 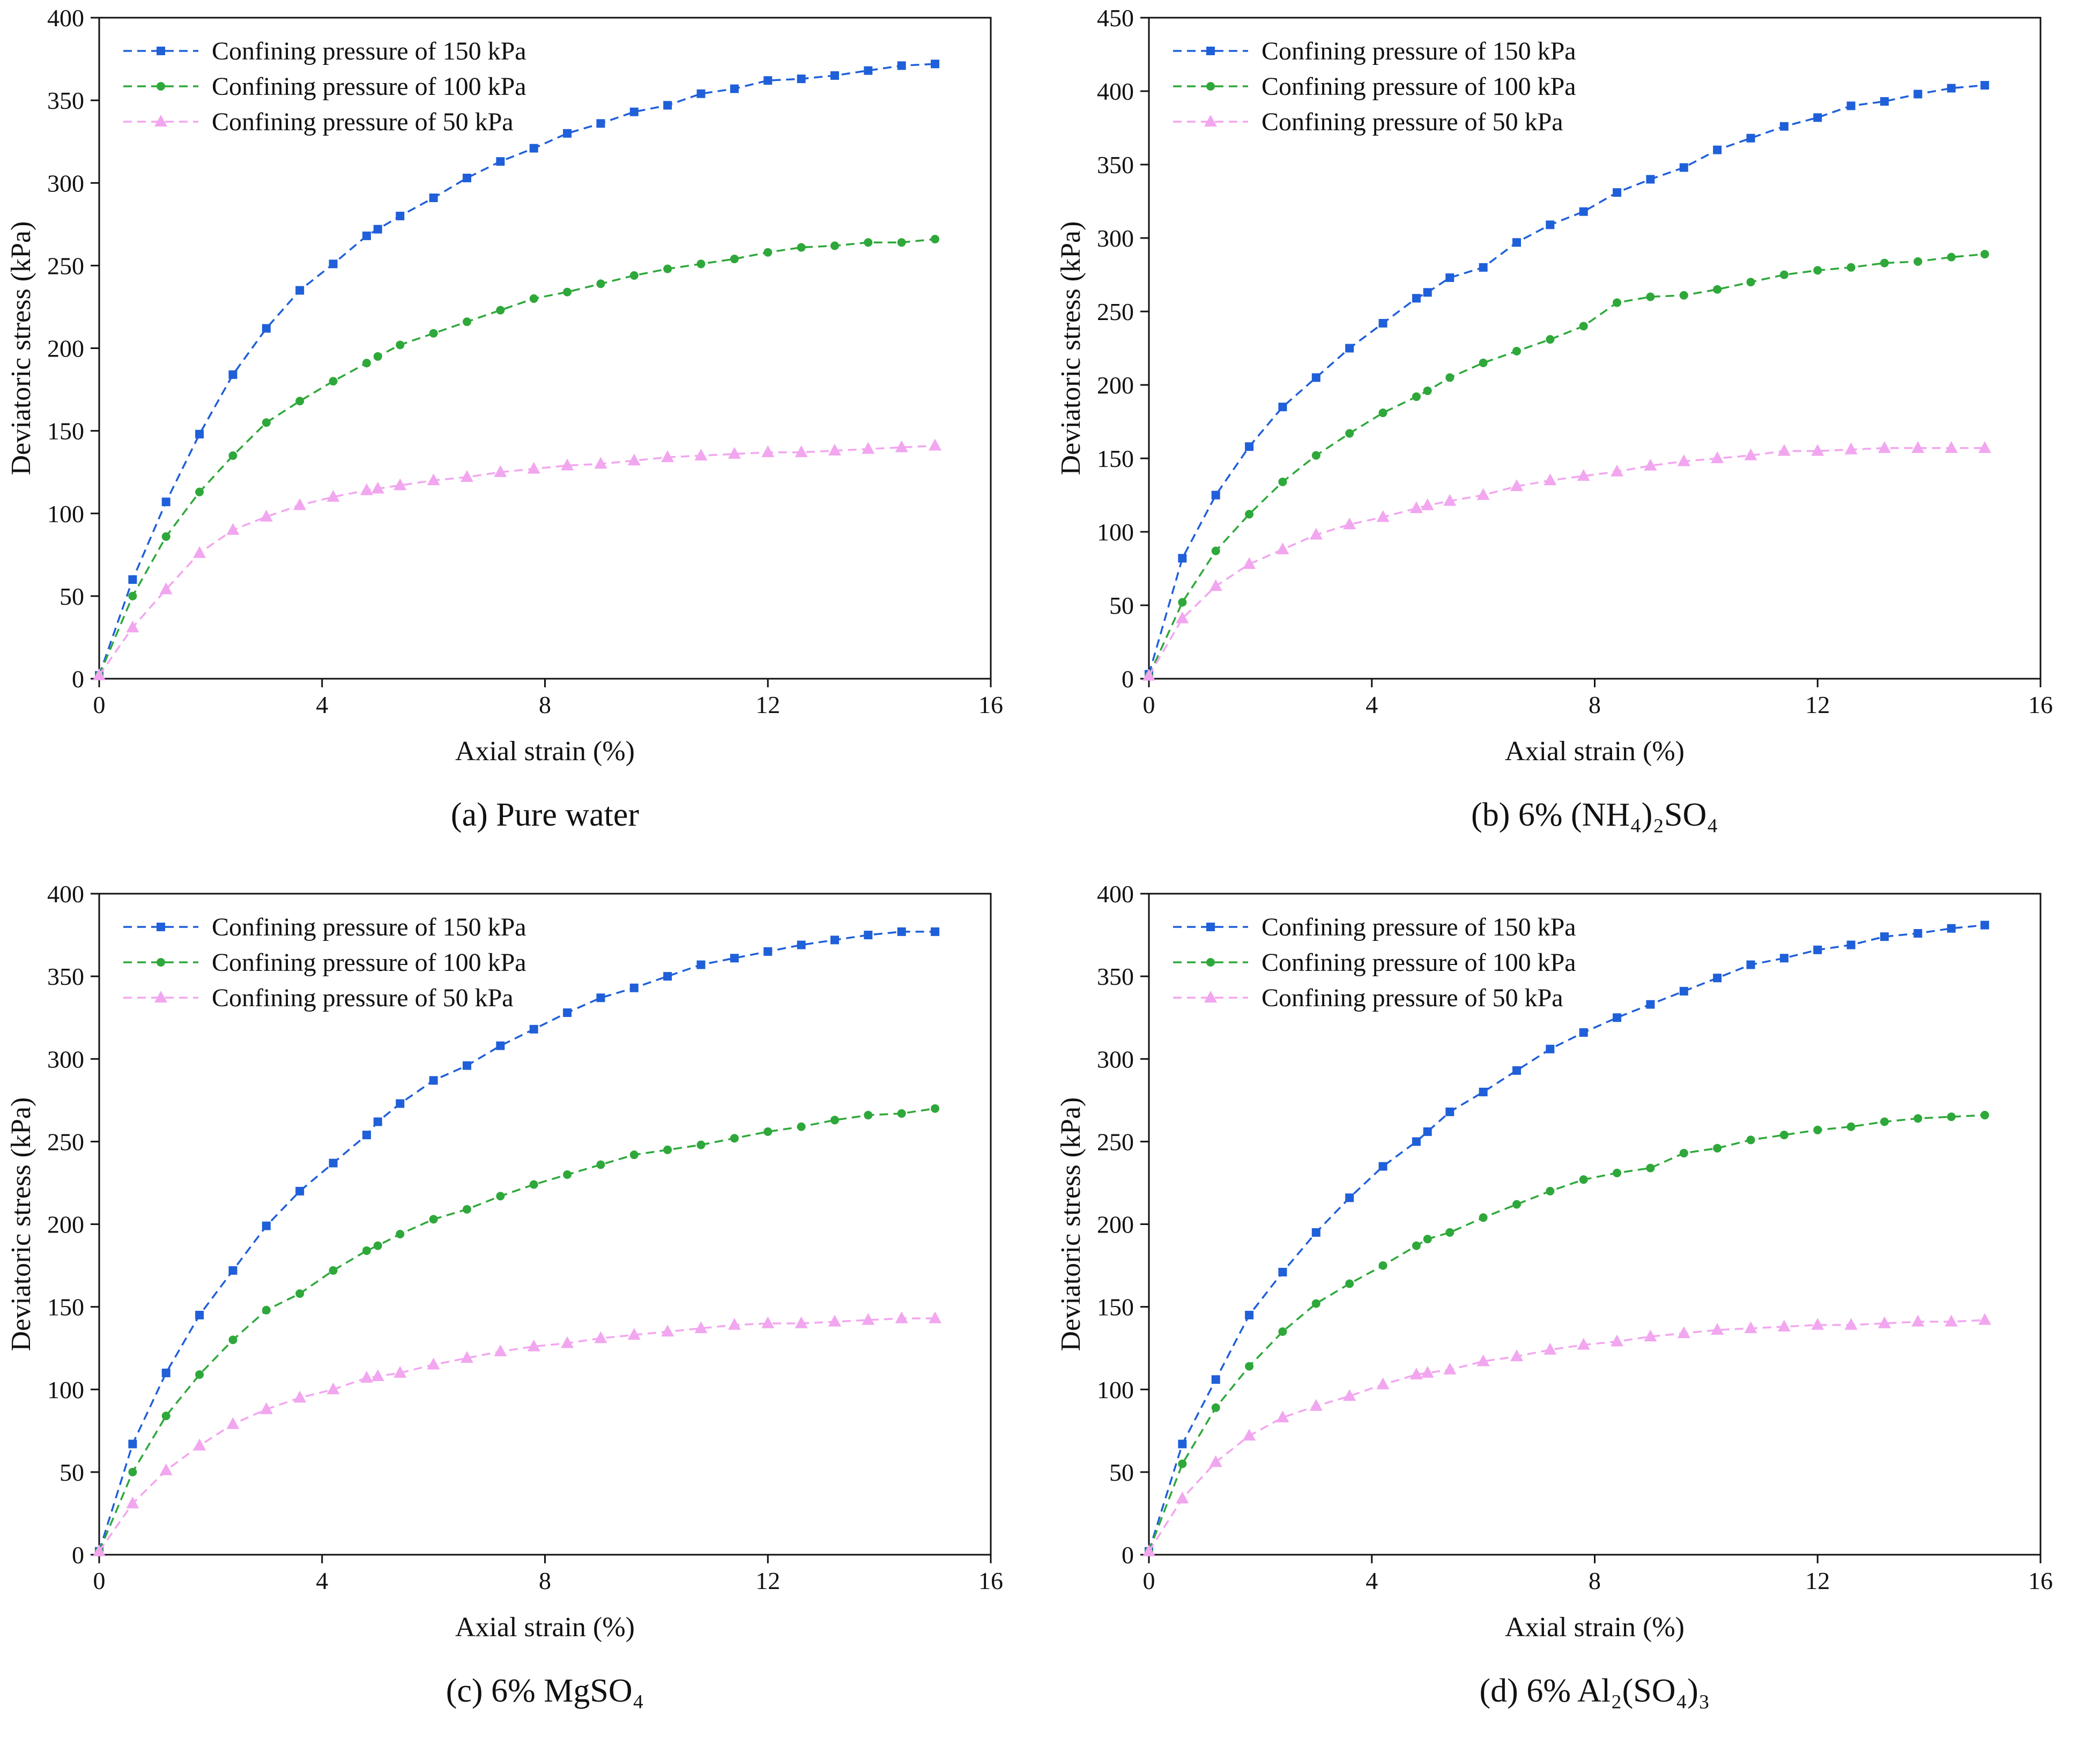 What do you see at coordinates (65, 1142) in the screenshot?
I see `y-tick-label: 250` at bounding box center [65, 1142].